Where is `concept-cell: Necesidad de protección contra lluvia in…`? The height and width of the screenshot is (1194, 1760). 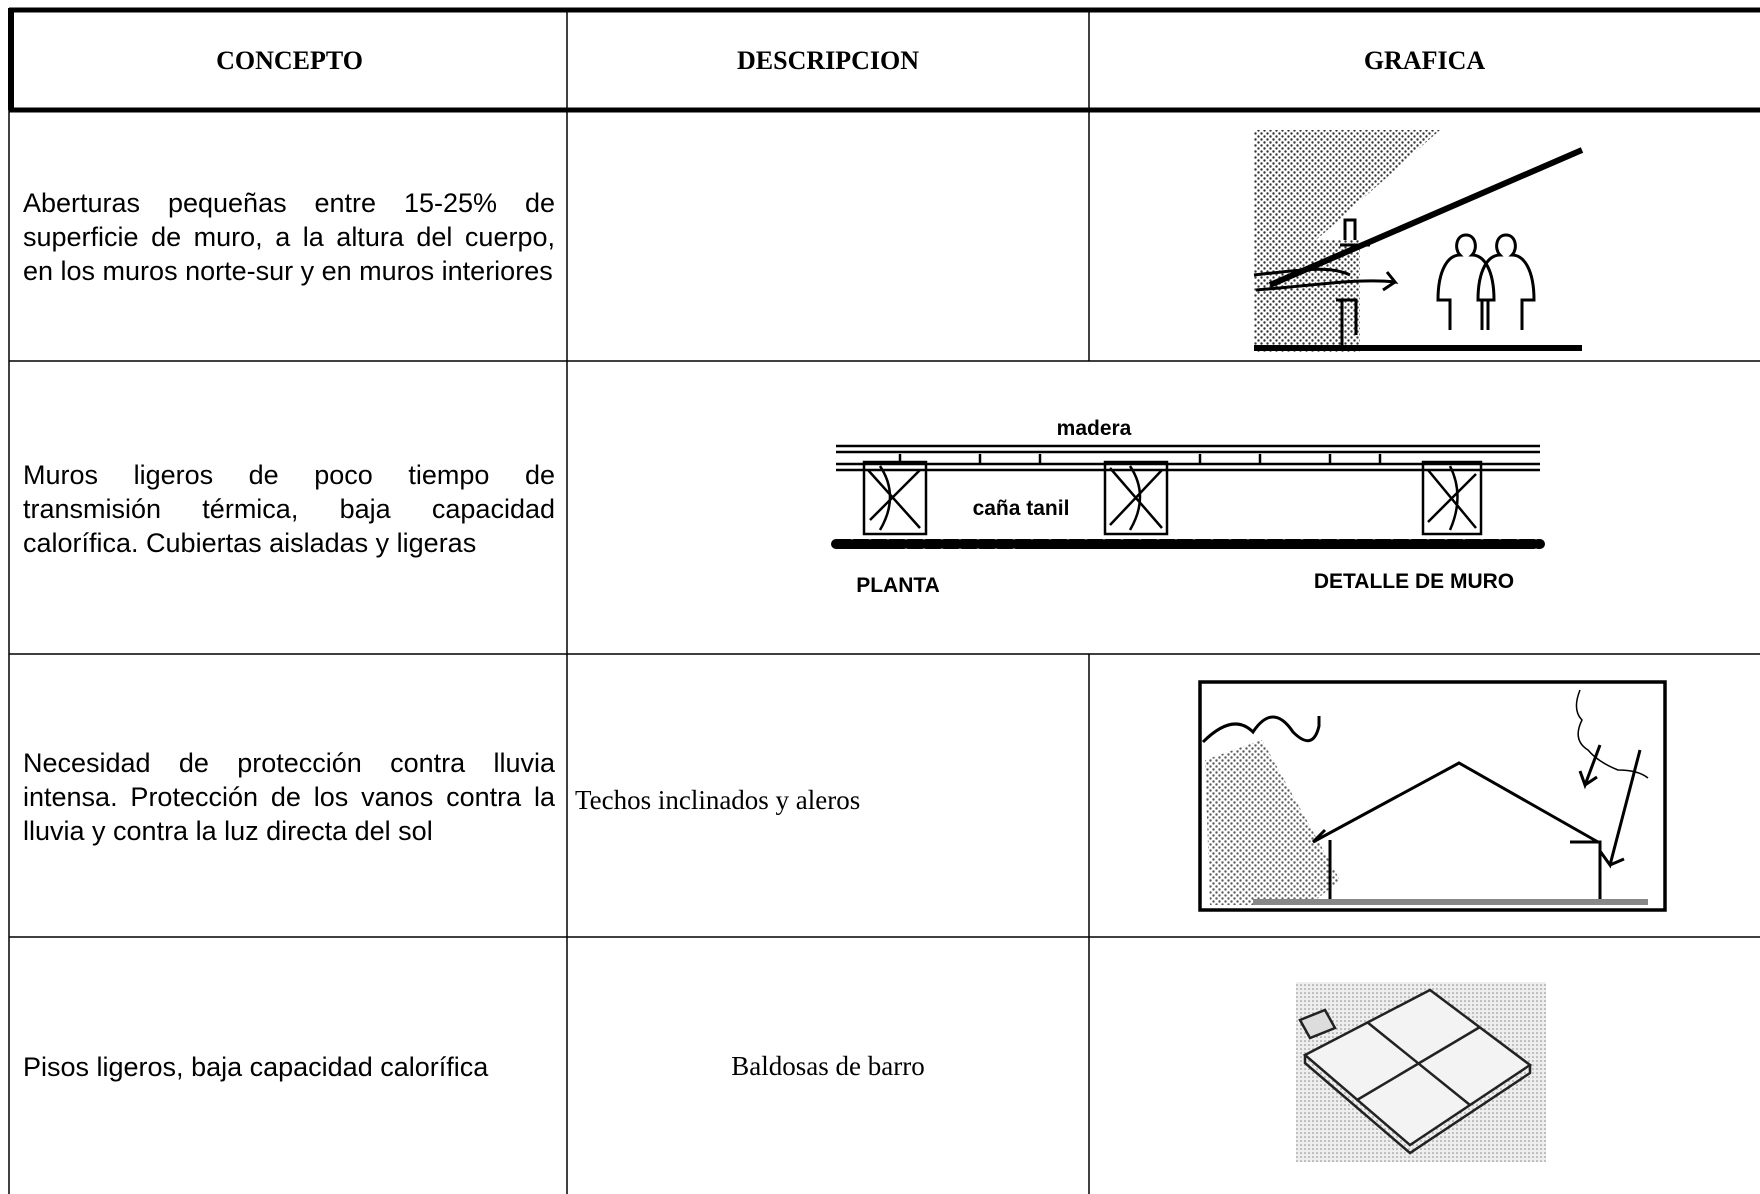
concept-cell: Necesidad de protección contra lluvia in… is located at coordinates (288, 796).